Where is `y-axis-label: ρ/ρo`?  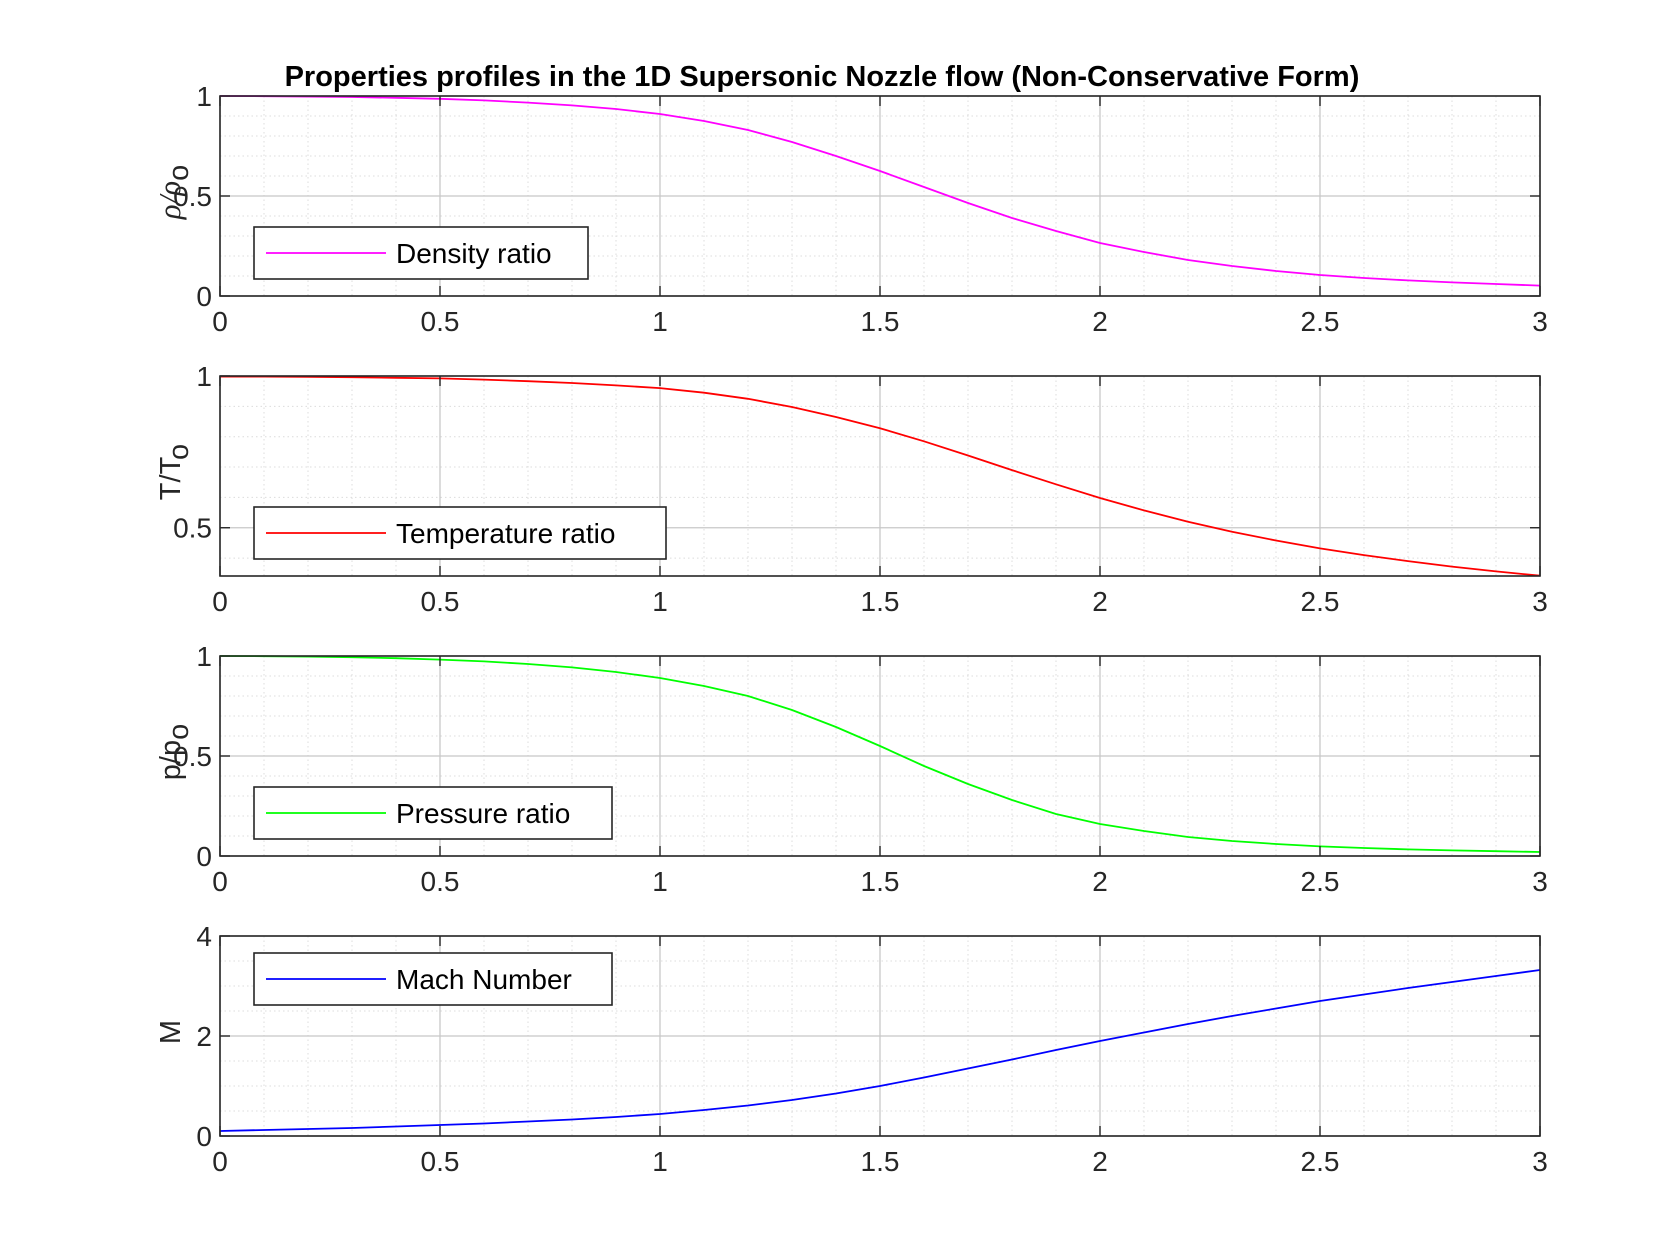 y-axis-label: ρ/ρo is located at coordinates (173, 193).